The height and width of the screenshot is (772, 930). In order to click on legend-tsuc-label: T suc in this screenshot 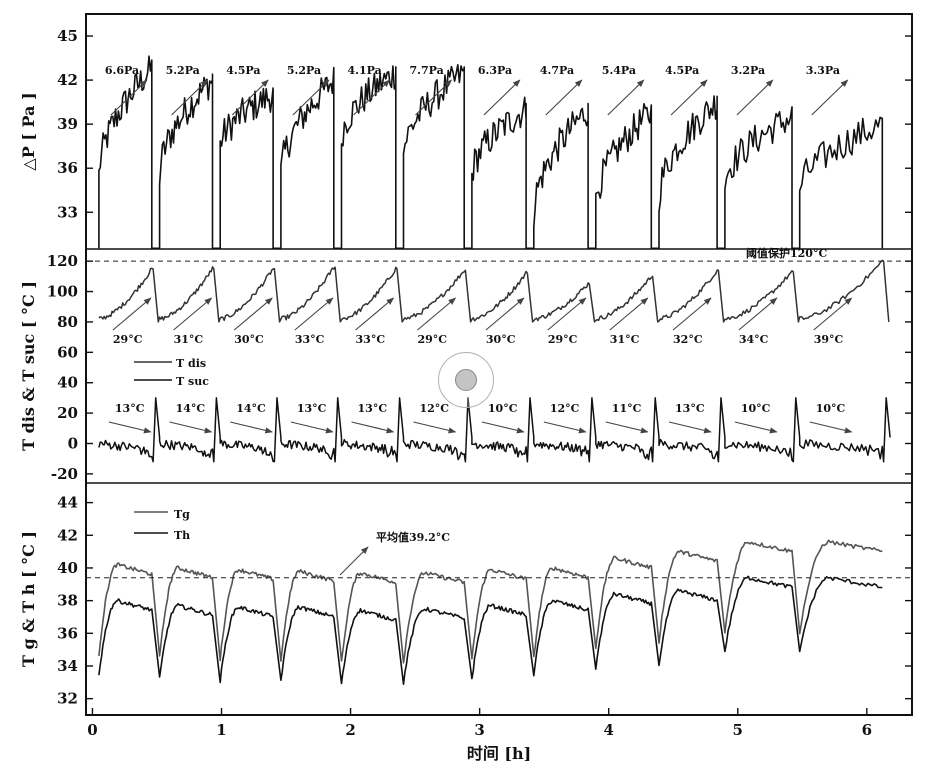, I will do `click(192, 381)`.